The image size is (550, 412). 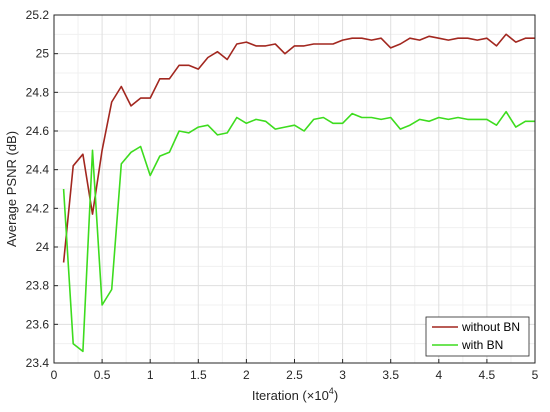 I want to click on x-tick-label: 2, so click(x=246, y=375).